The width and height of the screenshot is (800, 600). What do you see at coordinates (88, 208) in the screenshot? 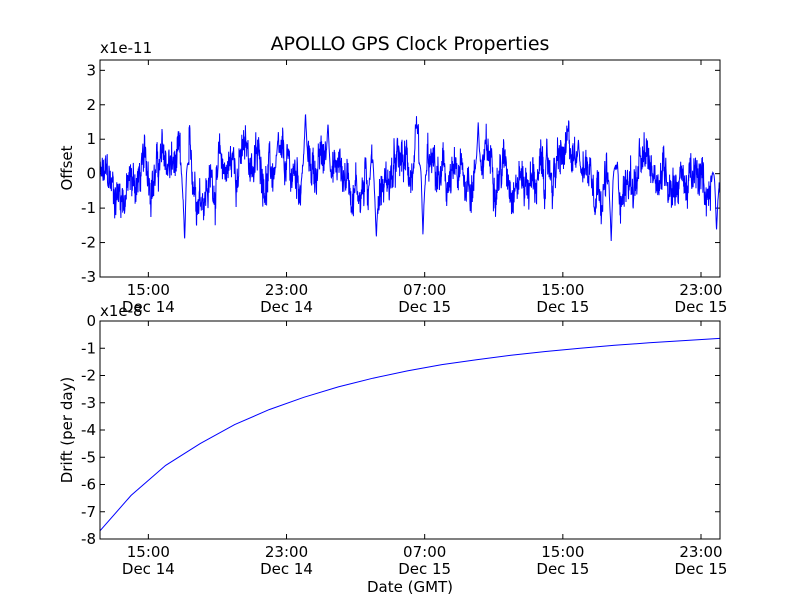
I see `offset-y-tick-label: -1` at bounding box center [88, 208].